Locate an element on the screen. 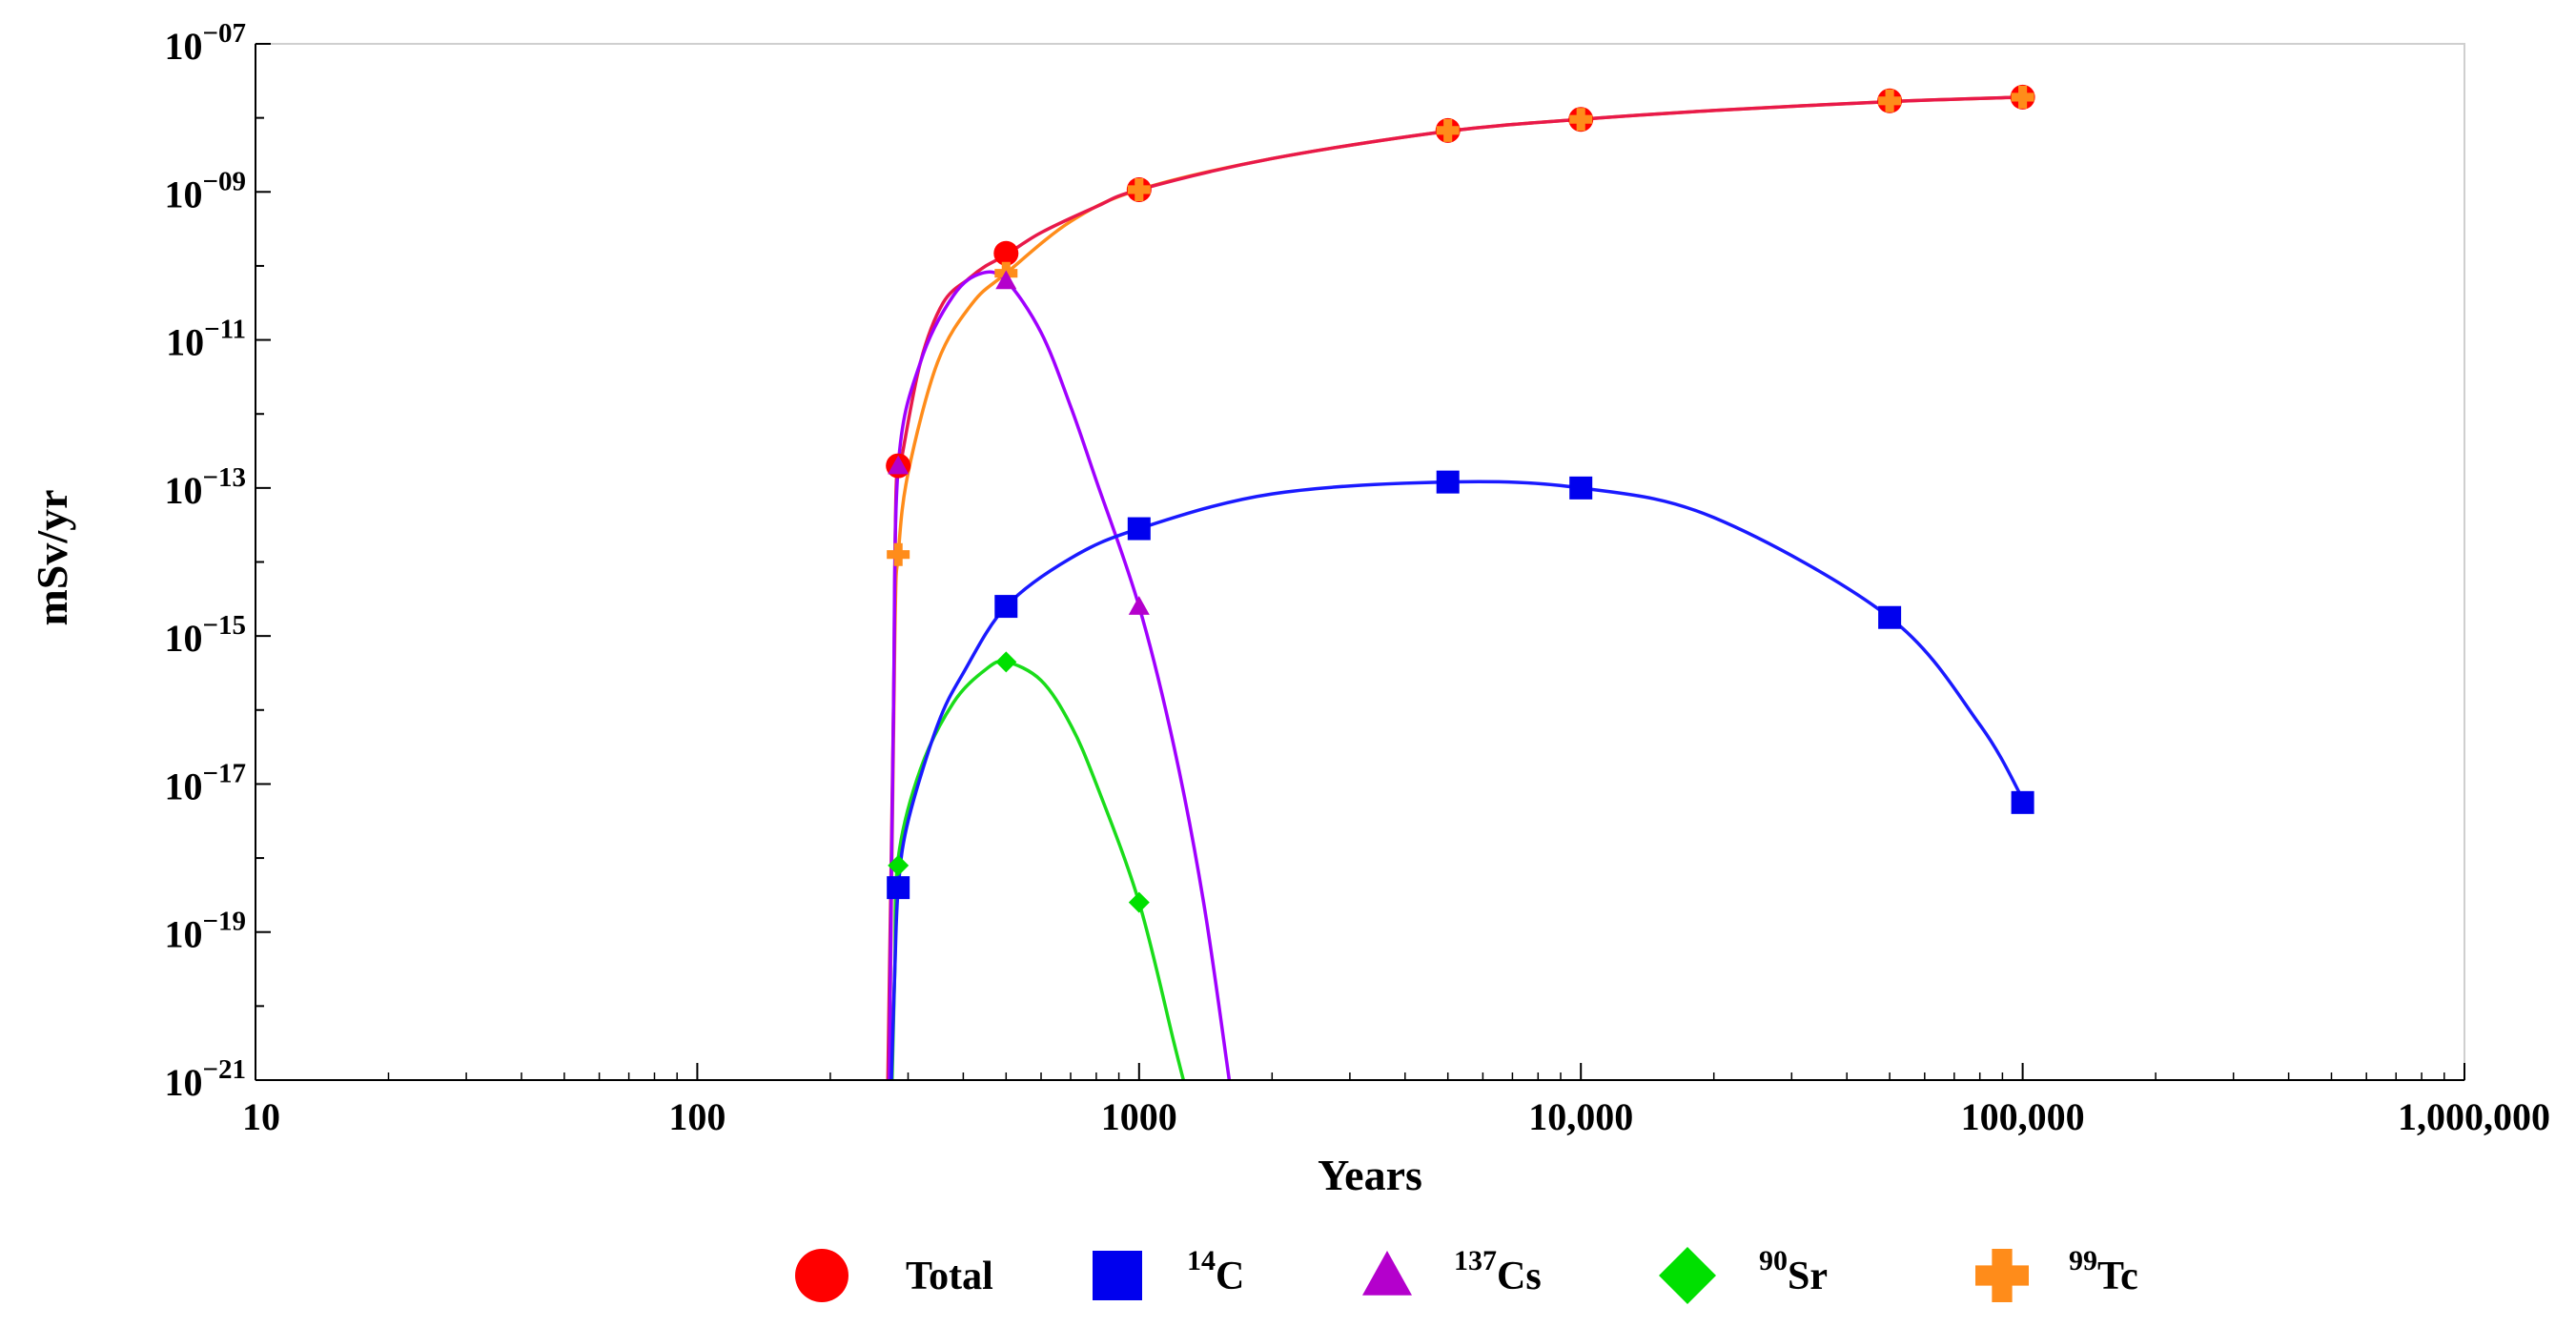 The width and height of the screenshot is (2576, 1327). data-point-total is located at coordinates (1006, 253).